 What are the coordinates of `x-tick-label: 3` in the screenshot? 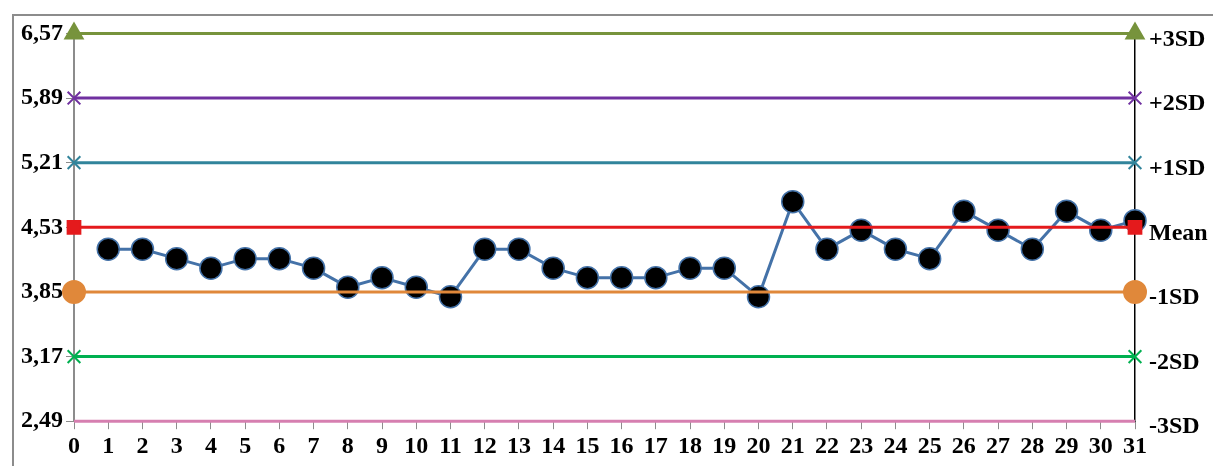 It's located at (176, 444).